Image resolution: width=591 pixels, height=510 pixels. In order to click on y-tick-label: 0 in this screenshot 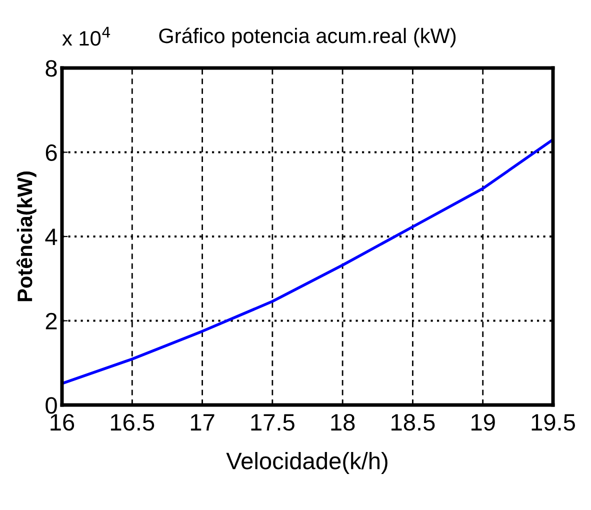, I will do `click(51, 405)`.